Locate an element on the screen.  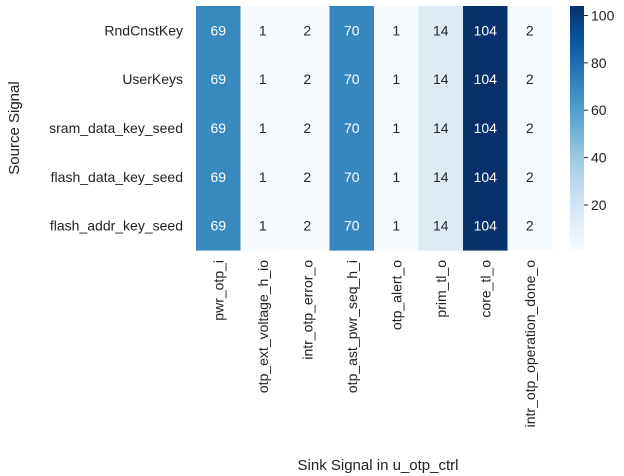
row-label: flash_addr_key_seed is located at coordinates (116, 226).